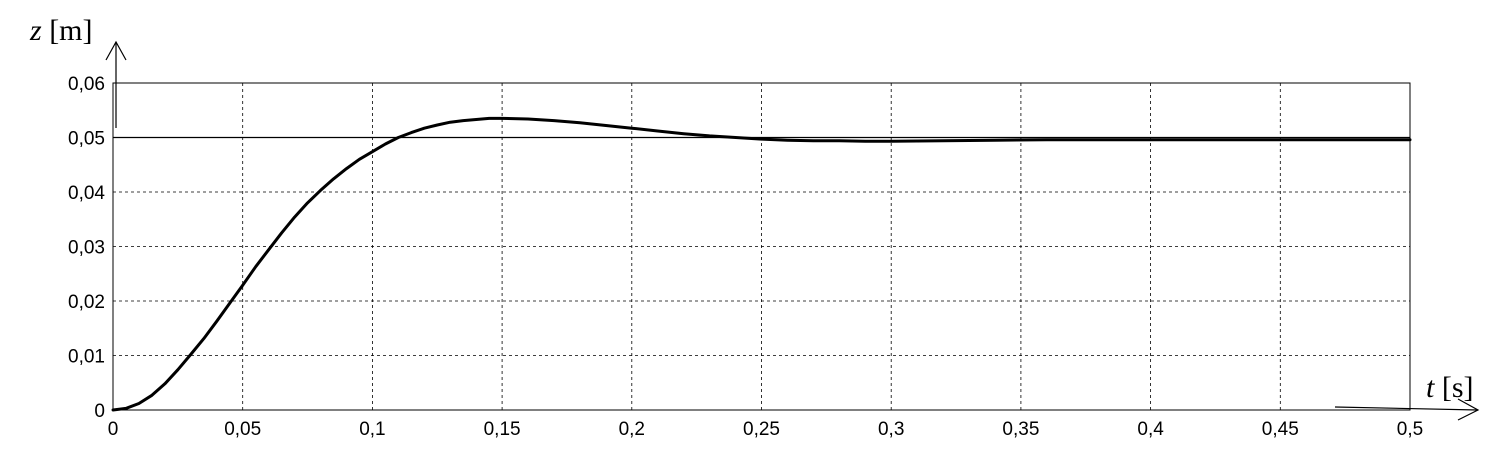 This screenshot has width=1503, height=455. What do you see at coordinates (1020, 429) in the screenshot?
I see `x-tick-label: 0,35` at bounding box center [1020, 429].